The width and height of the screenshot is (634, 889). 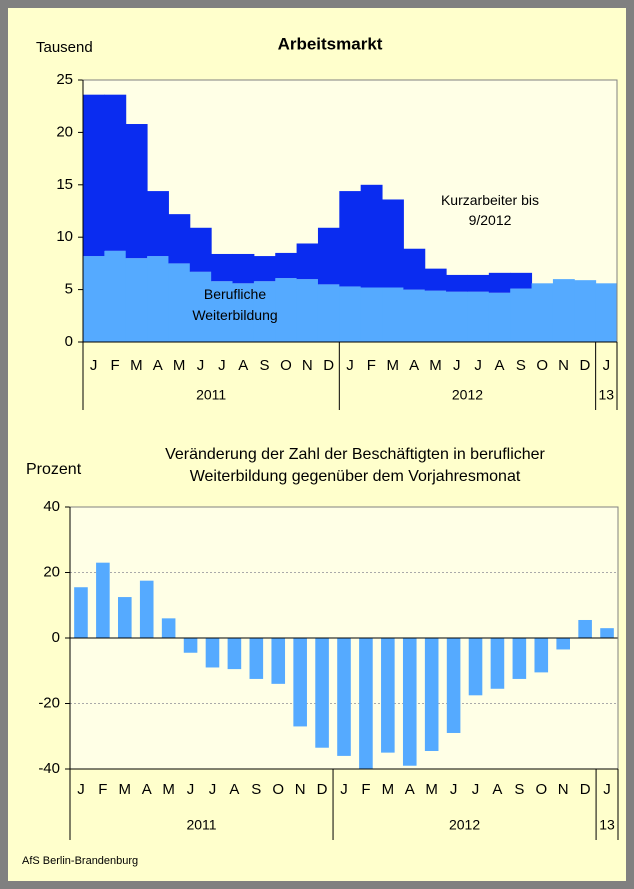 What do you see at coordinates (64, 236) in the screenshot?
I see `y-tick-label: 10` at bounding box center [64, 236].